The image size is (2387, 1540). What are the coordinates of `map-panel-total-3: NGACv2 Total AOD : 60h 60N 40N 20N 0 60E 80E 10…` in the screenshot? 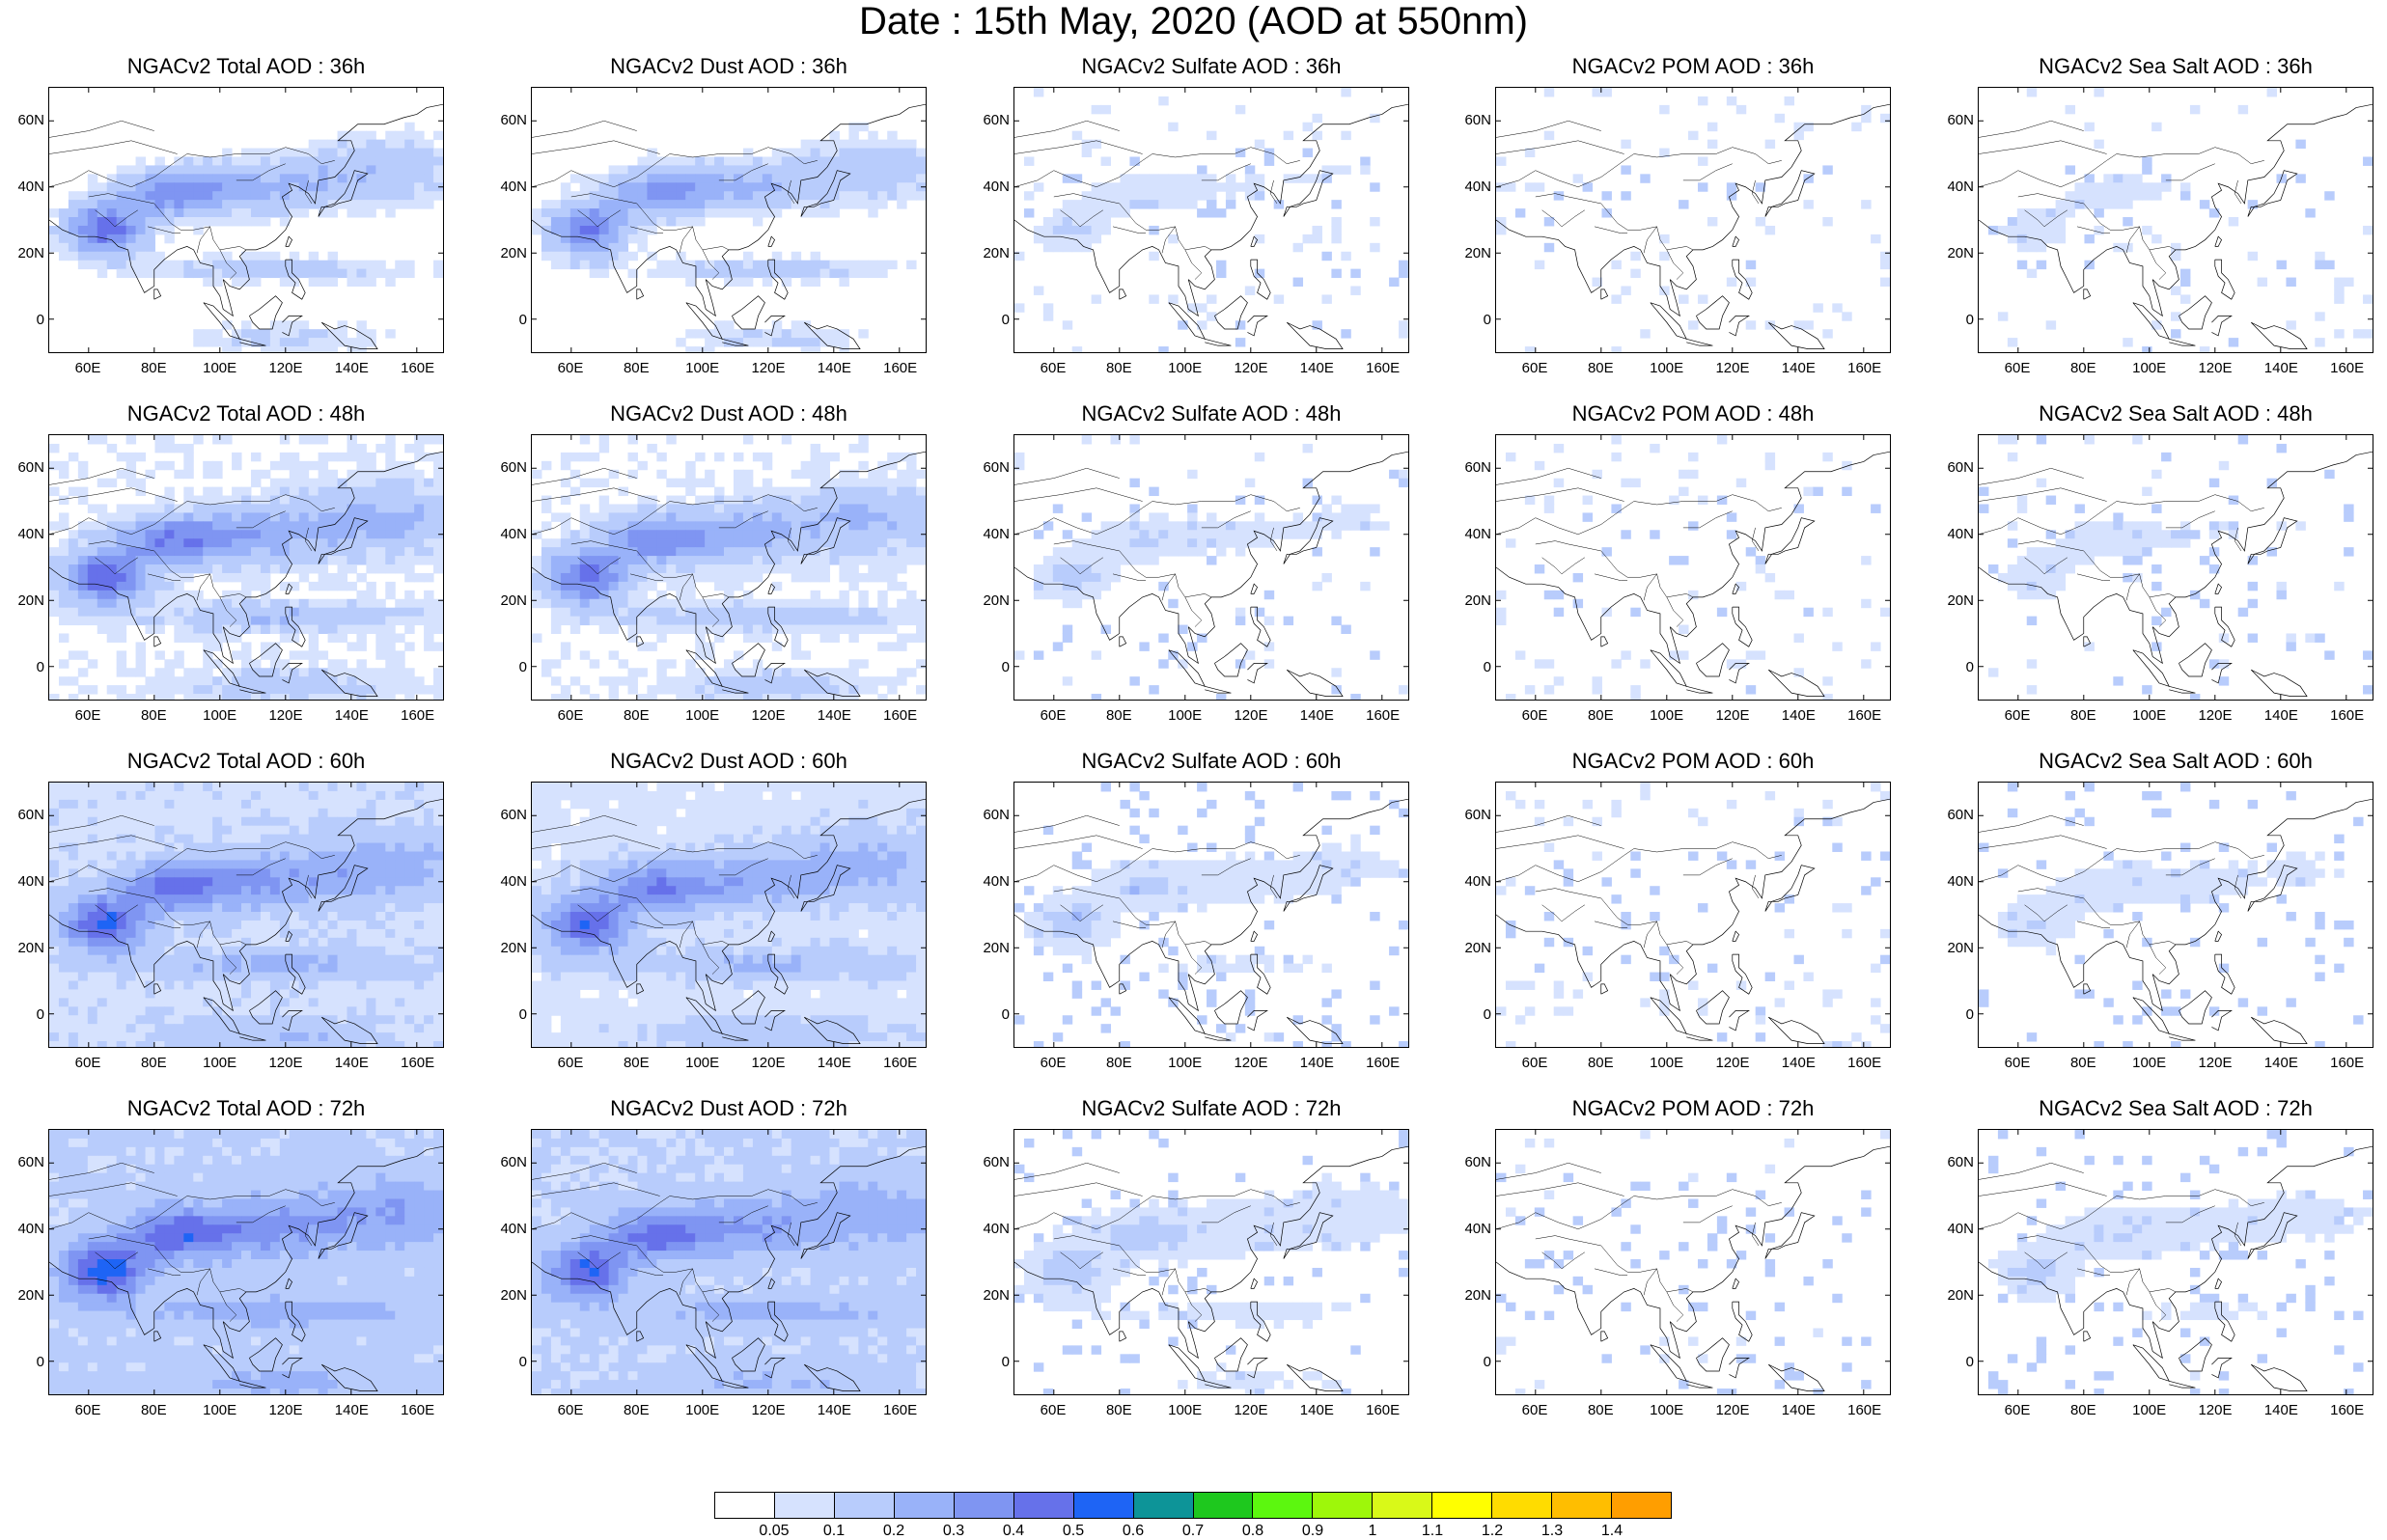 It's located at (230, 913).